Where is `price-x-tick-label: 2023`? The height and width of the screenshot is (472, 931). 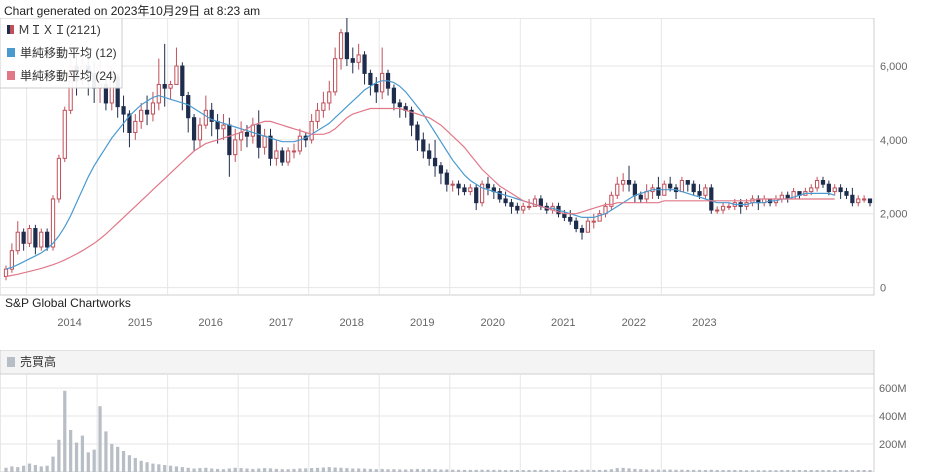
price-x-tick-label: 2023 is located at coordinates (704, 323).